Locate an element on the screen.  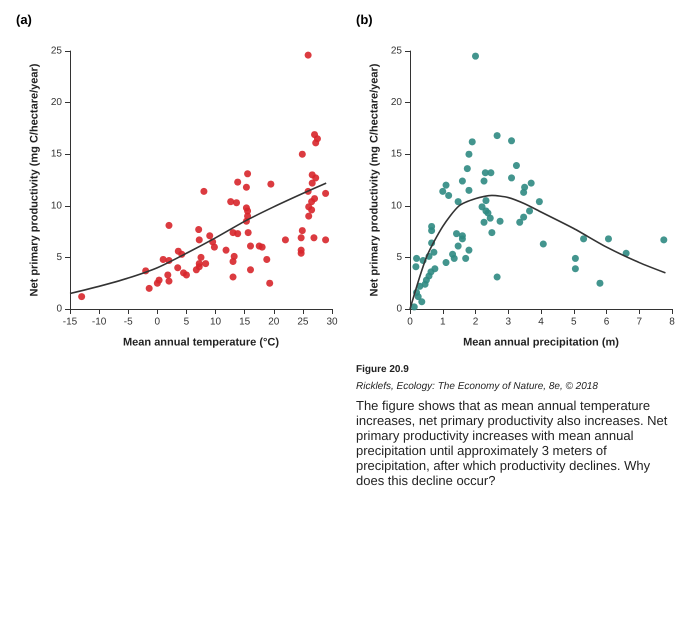
text: The figure shows that as mean annual temperature increases, net primary productivity also increases. Net primary productivity increases with mean annual precipitation until approximately 3 meters of precipitation, after which productivity declines. Why does this decline occur? is located at coordinates (511, 443).